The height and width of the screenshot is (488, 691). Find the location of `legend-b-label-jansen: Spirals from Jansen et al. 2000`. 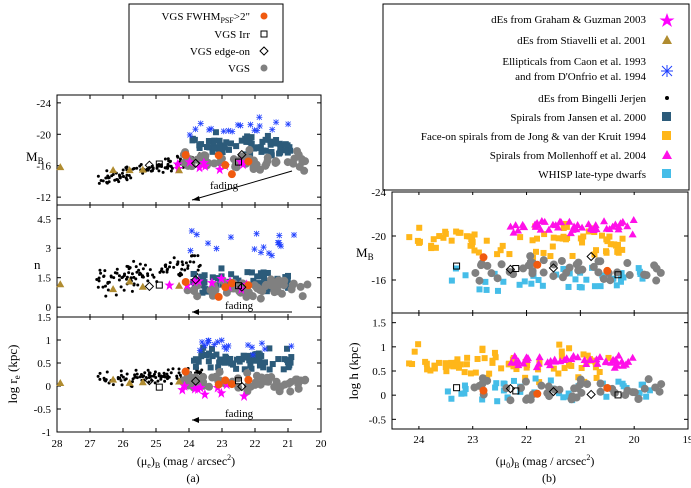

legend-b-label-jansen: Spirals from Jansen et al. 2000 is located at coordinates (578, 118).